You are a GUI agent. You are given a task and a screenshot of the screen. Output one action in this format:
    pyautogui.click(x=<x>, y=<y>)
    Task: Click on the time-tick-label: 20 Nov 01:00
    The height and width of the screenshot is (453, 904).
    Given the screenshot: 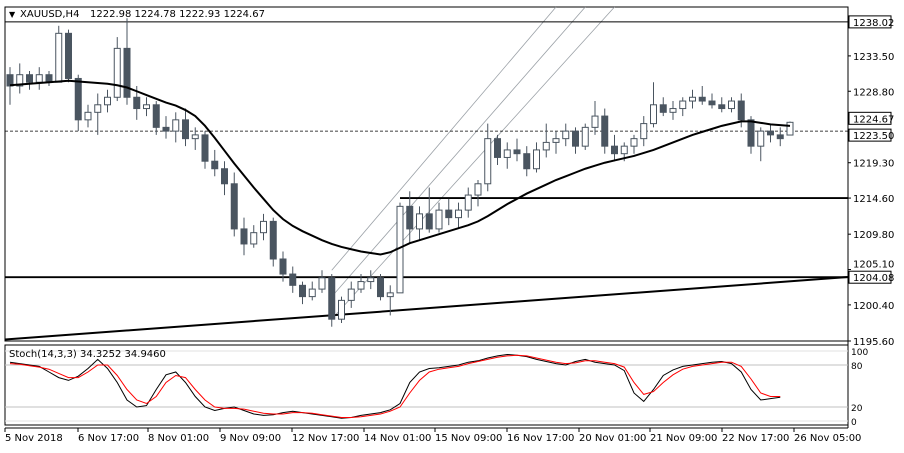 What is the action you would take?
    pyautogui.click(x=612, y=438)
    